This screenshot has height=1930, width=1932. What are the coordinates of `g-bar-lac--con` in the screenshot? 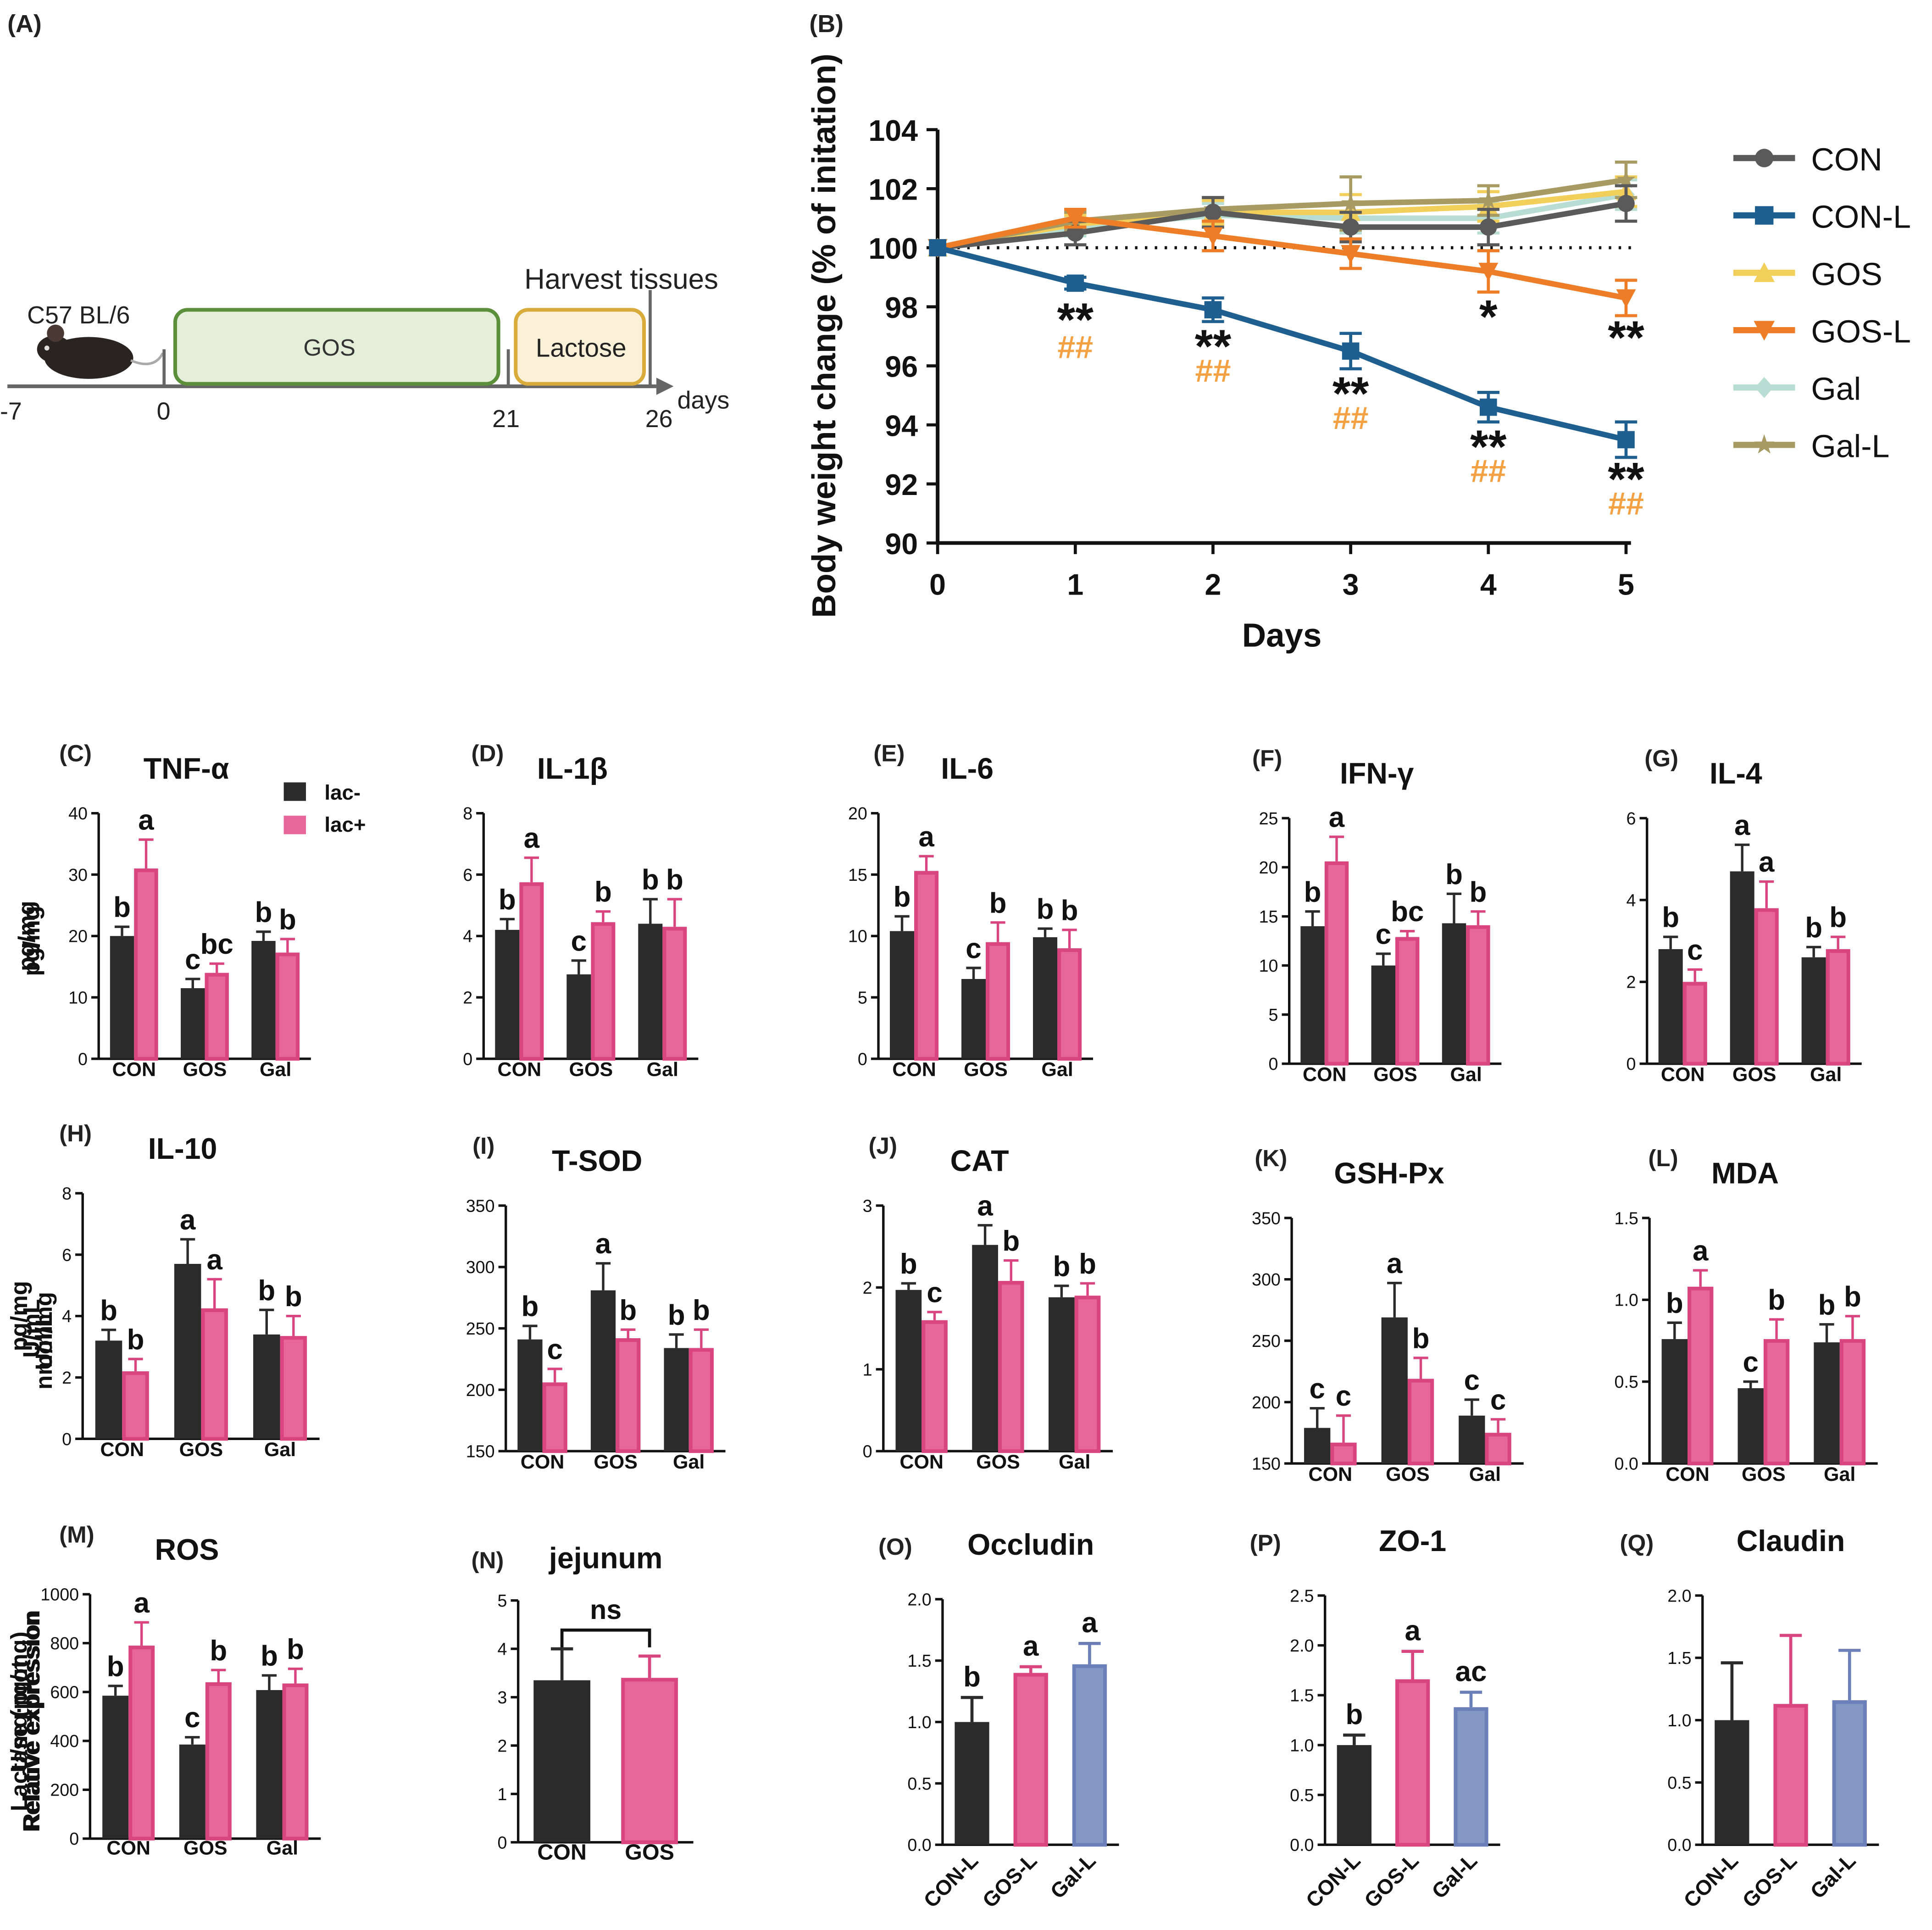 It's located at (1670, 1006).